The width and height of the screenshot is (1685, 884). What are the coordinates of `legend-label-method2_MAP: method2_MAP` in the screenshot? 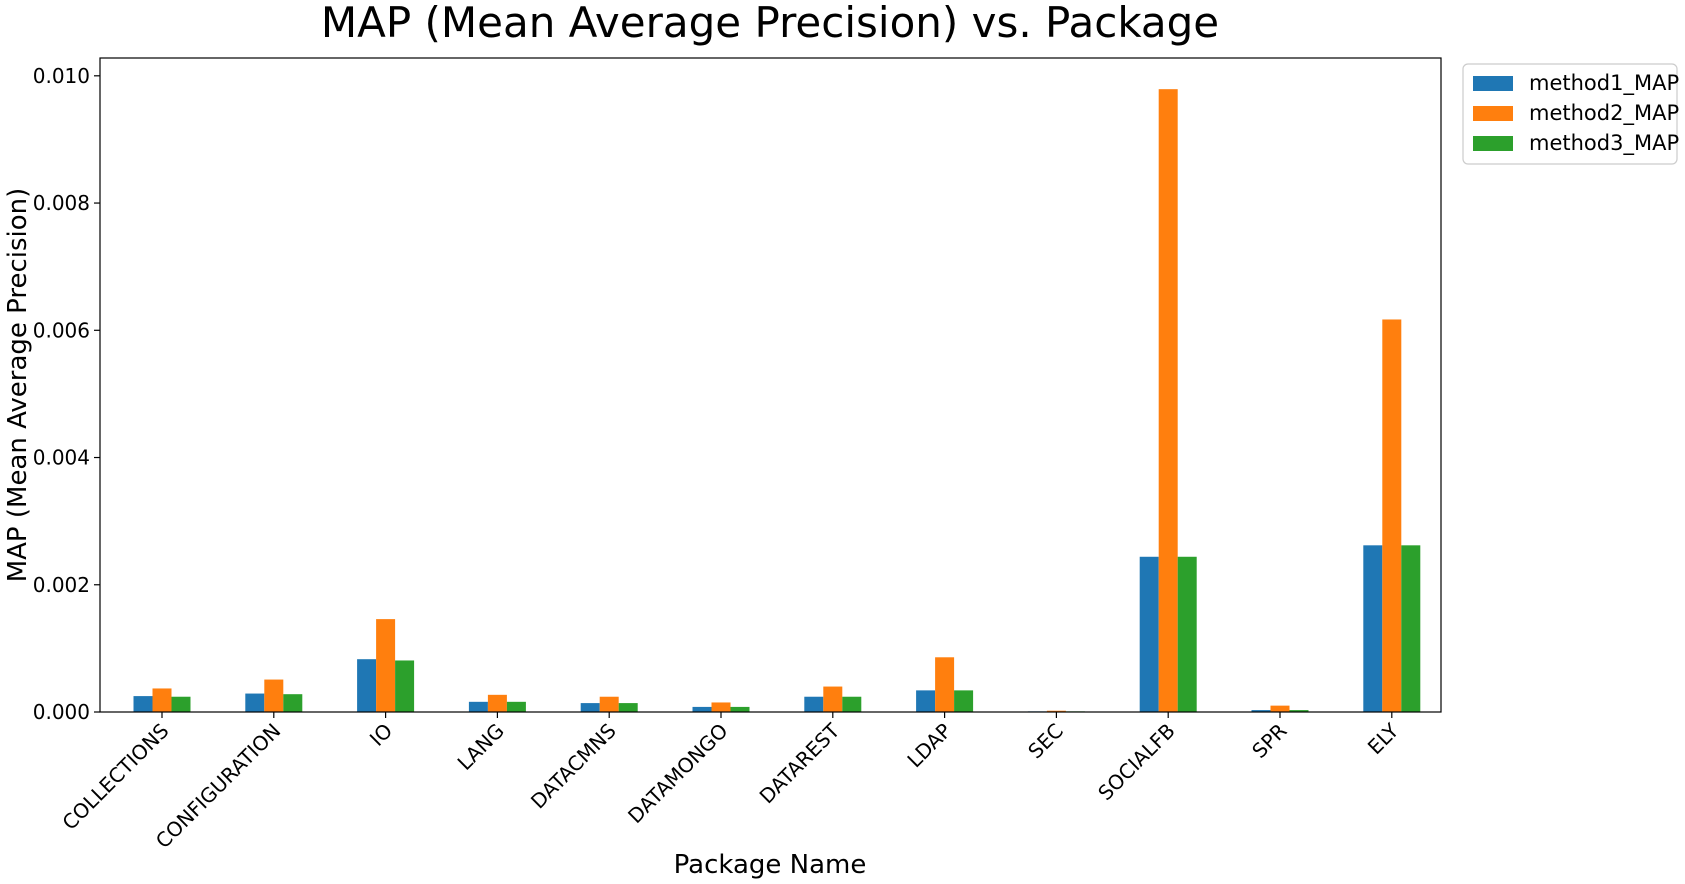 It's located at (1604, 113).